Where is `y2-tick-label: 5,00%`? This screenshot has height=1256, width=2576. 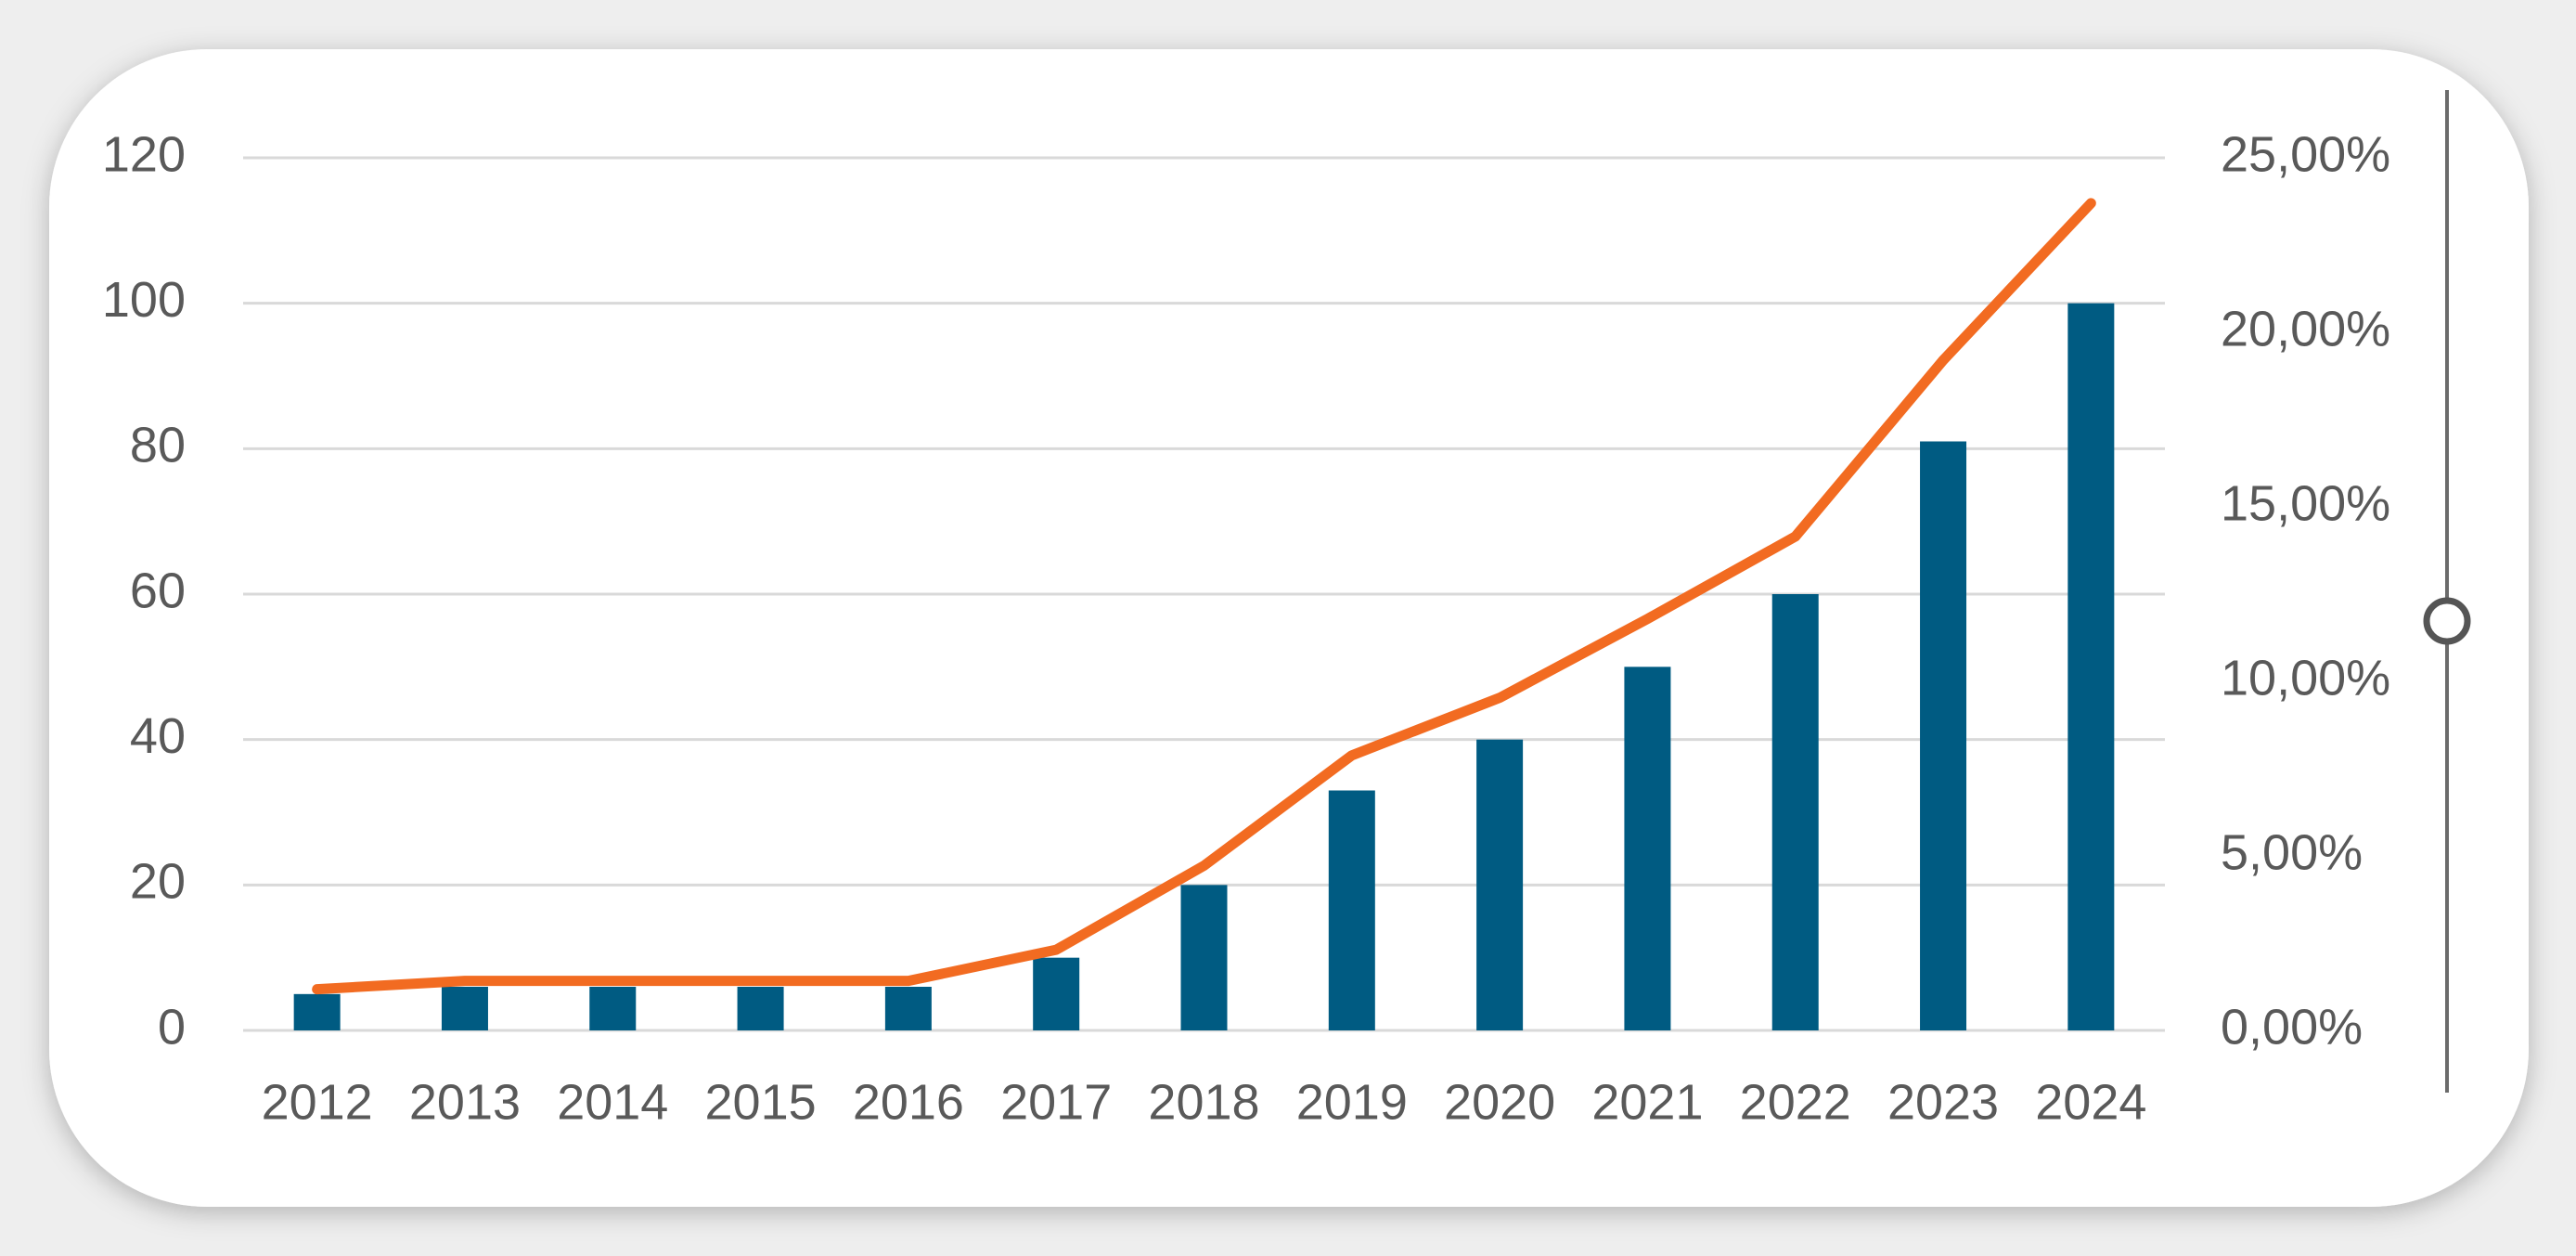
y2-tick-label: 5,00% is located at coordinates (2292, 852).